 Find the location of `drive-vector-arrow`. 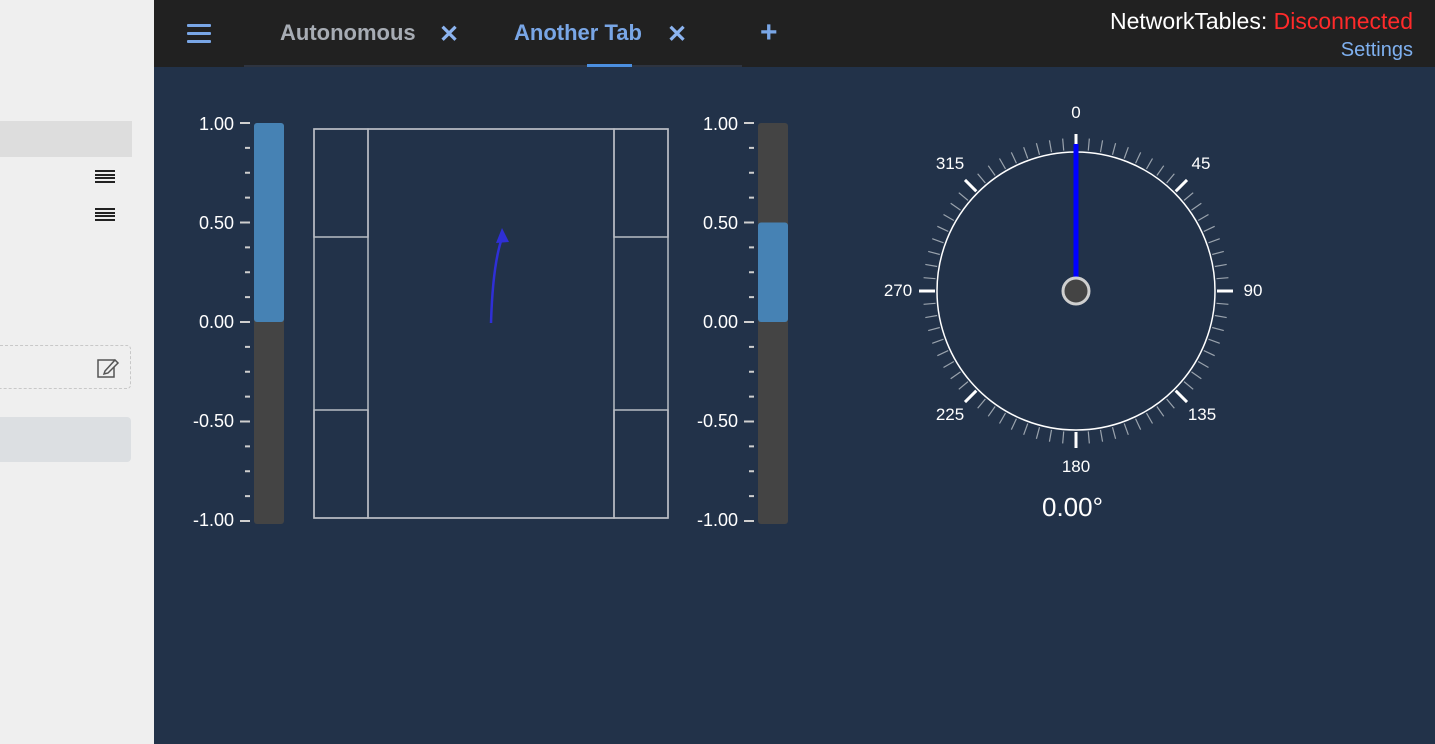

drive-vector-arrow is located at coordinates (496, 280).